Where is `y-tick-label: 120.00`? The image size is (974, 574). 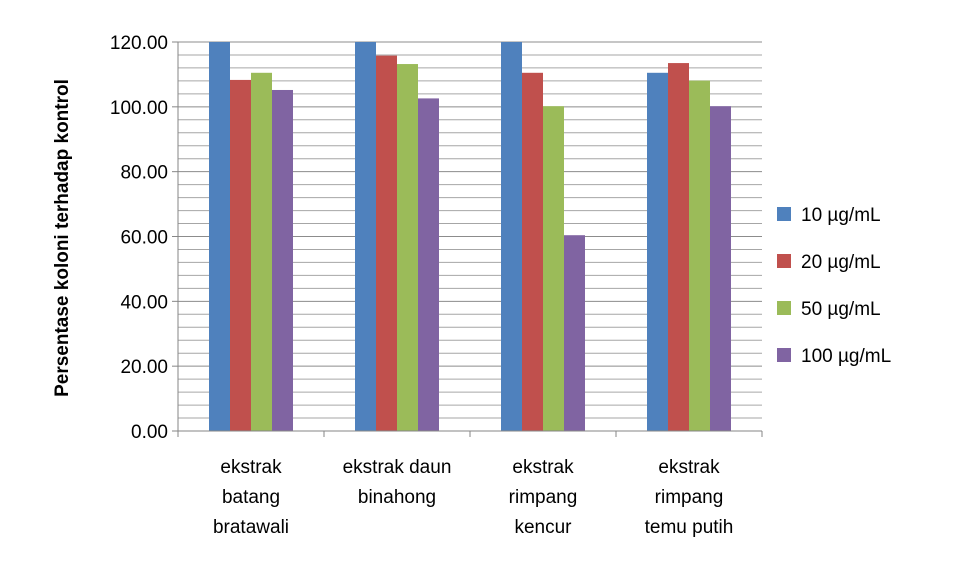
y-tick-label: 120.00 is located at coordinates (139, 43).